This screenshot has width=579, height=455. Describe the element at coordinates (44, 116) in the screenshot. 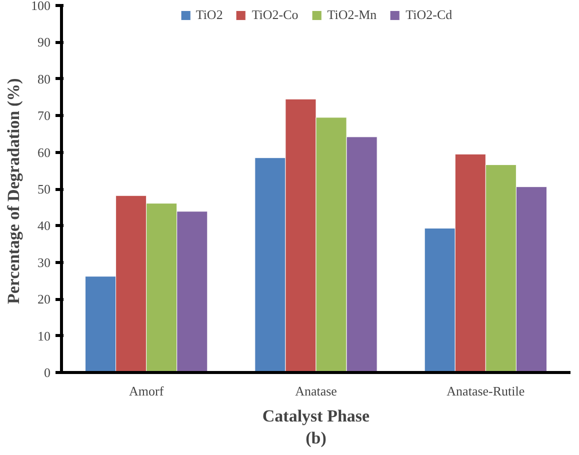

I see `y-tick-label: 70` at that location.